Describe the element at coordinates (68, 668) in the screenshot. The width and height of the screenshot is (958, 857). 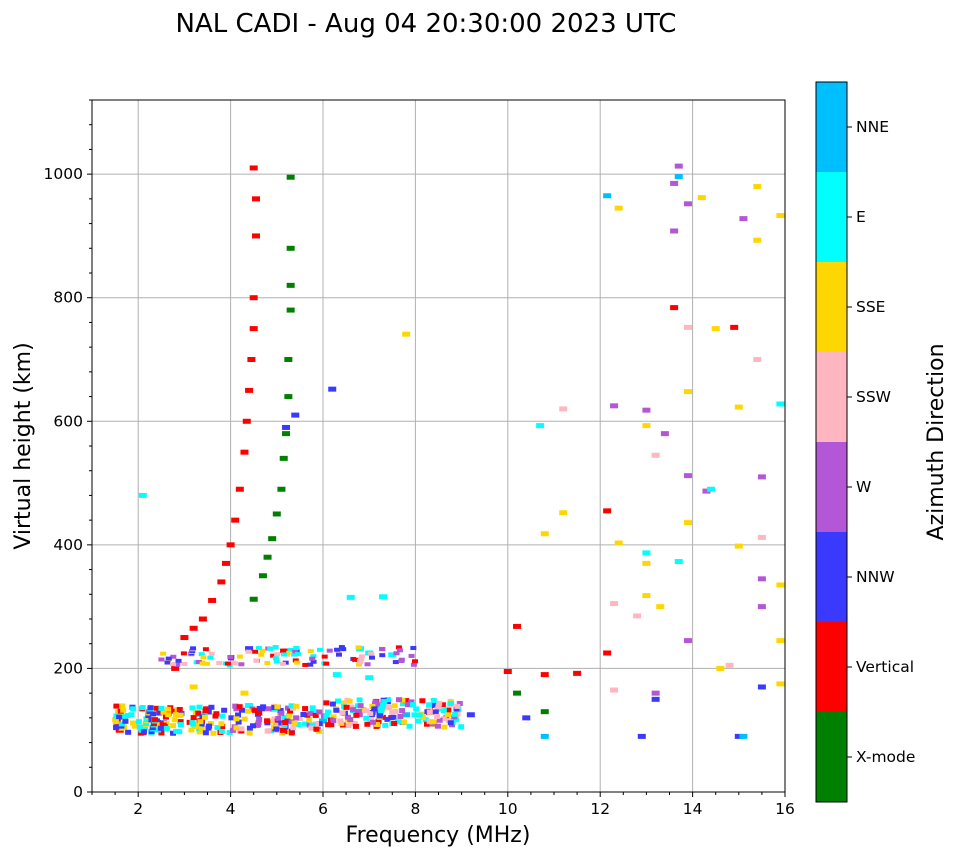
I see `y-tick-label: 200` at that location.